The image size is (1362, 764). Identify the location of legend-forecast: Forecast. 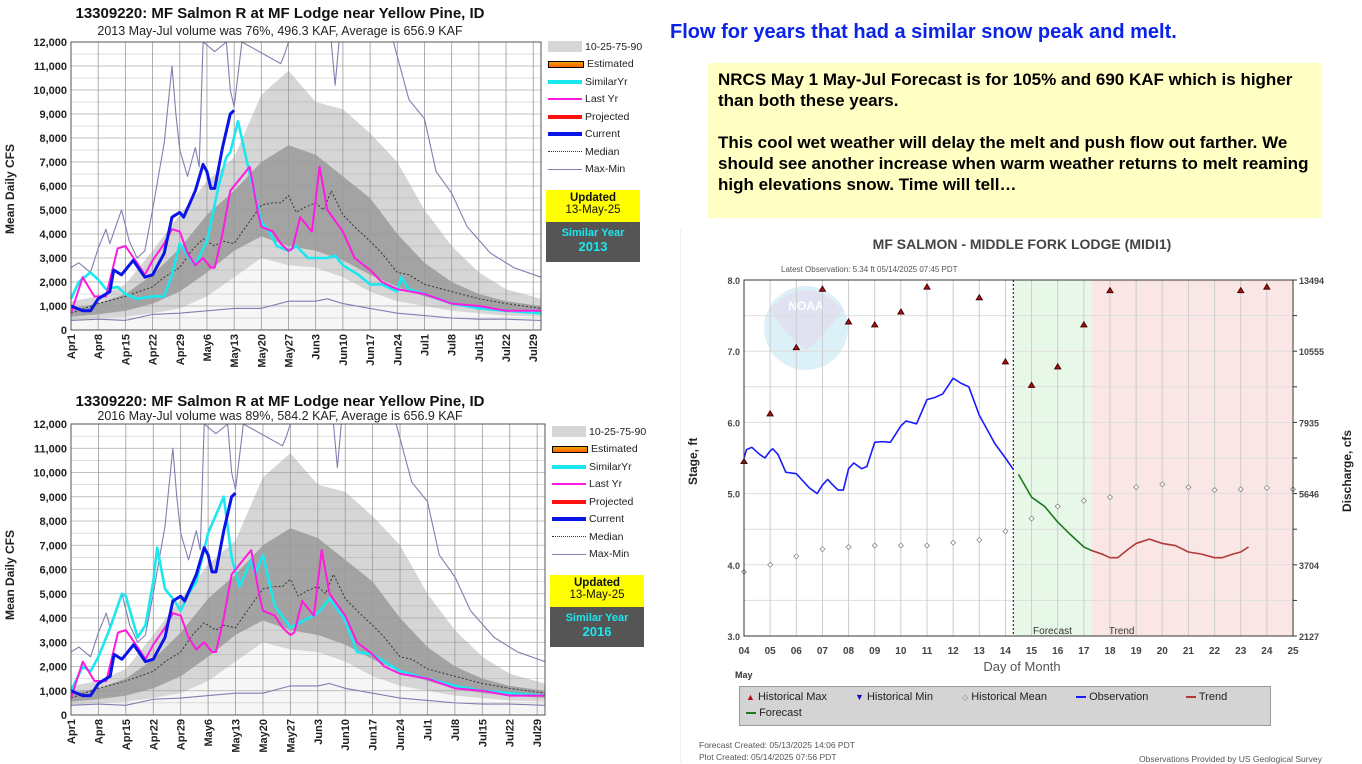
(774, 713).